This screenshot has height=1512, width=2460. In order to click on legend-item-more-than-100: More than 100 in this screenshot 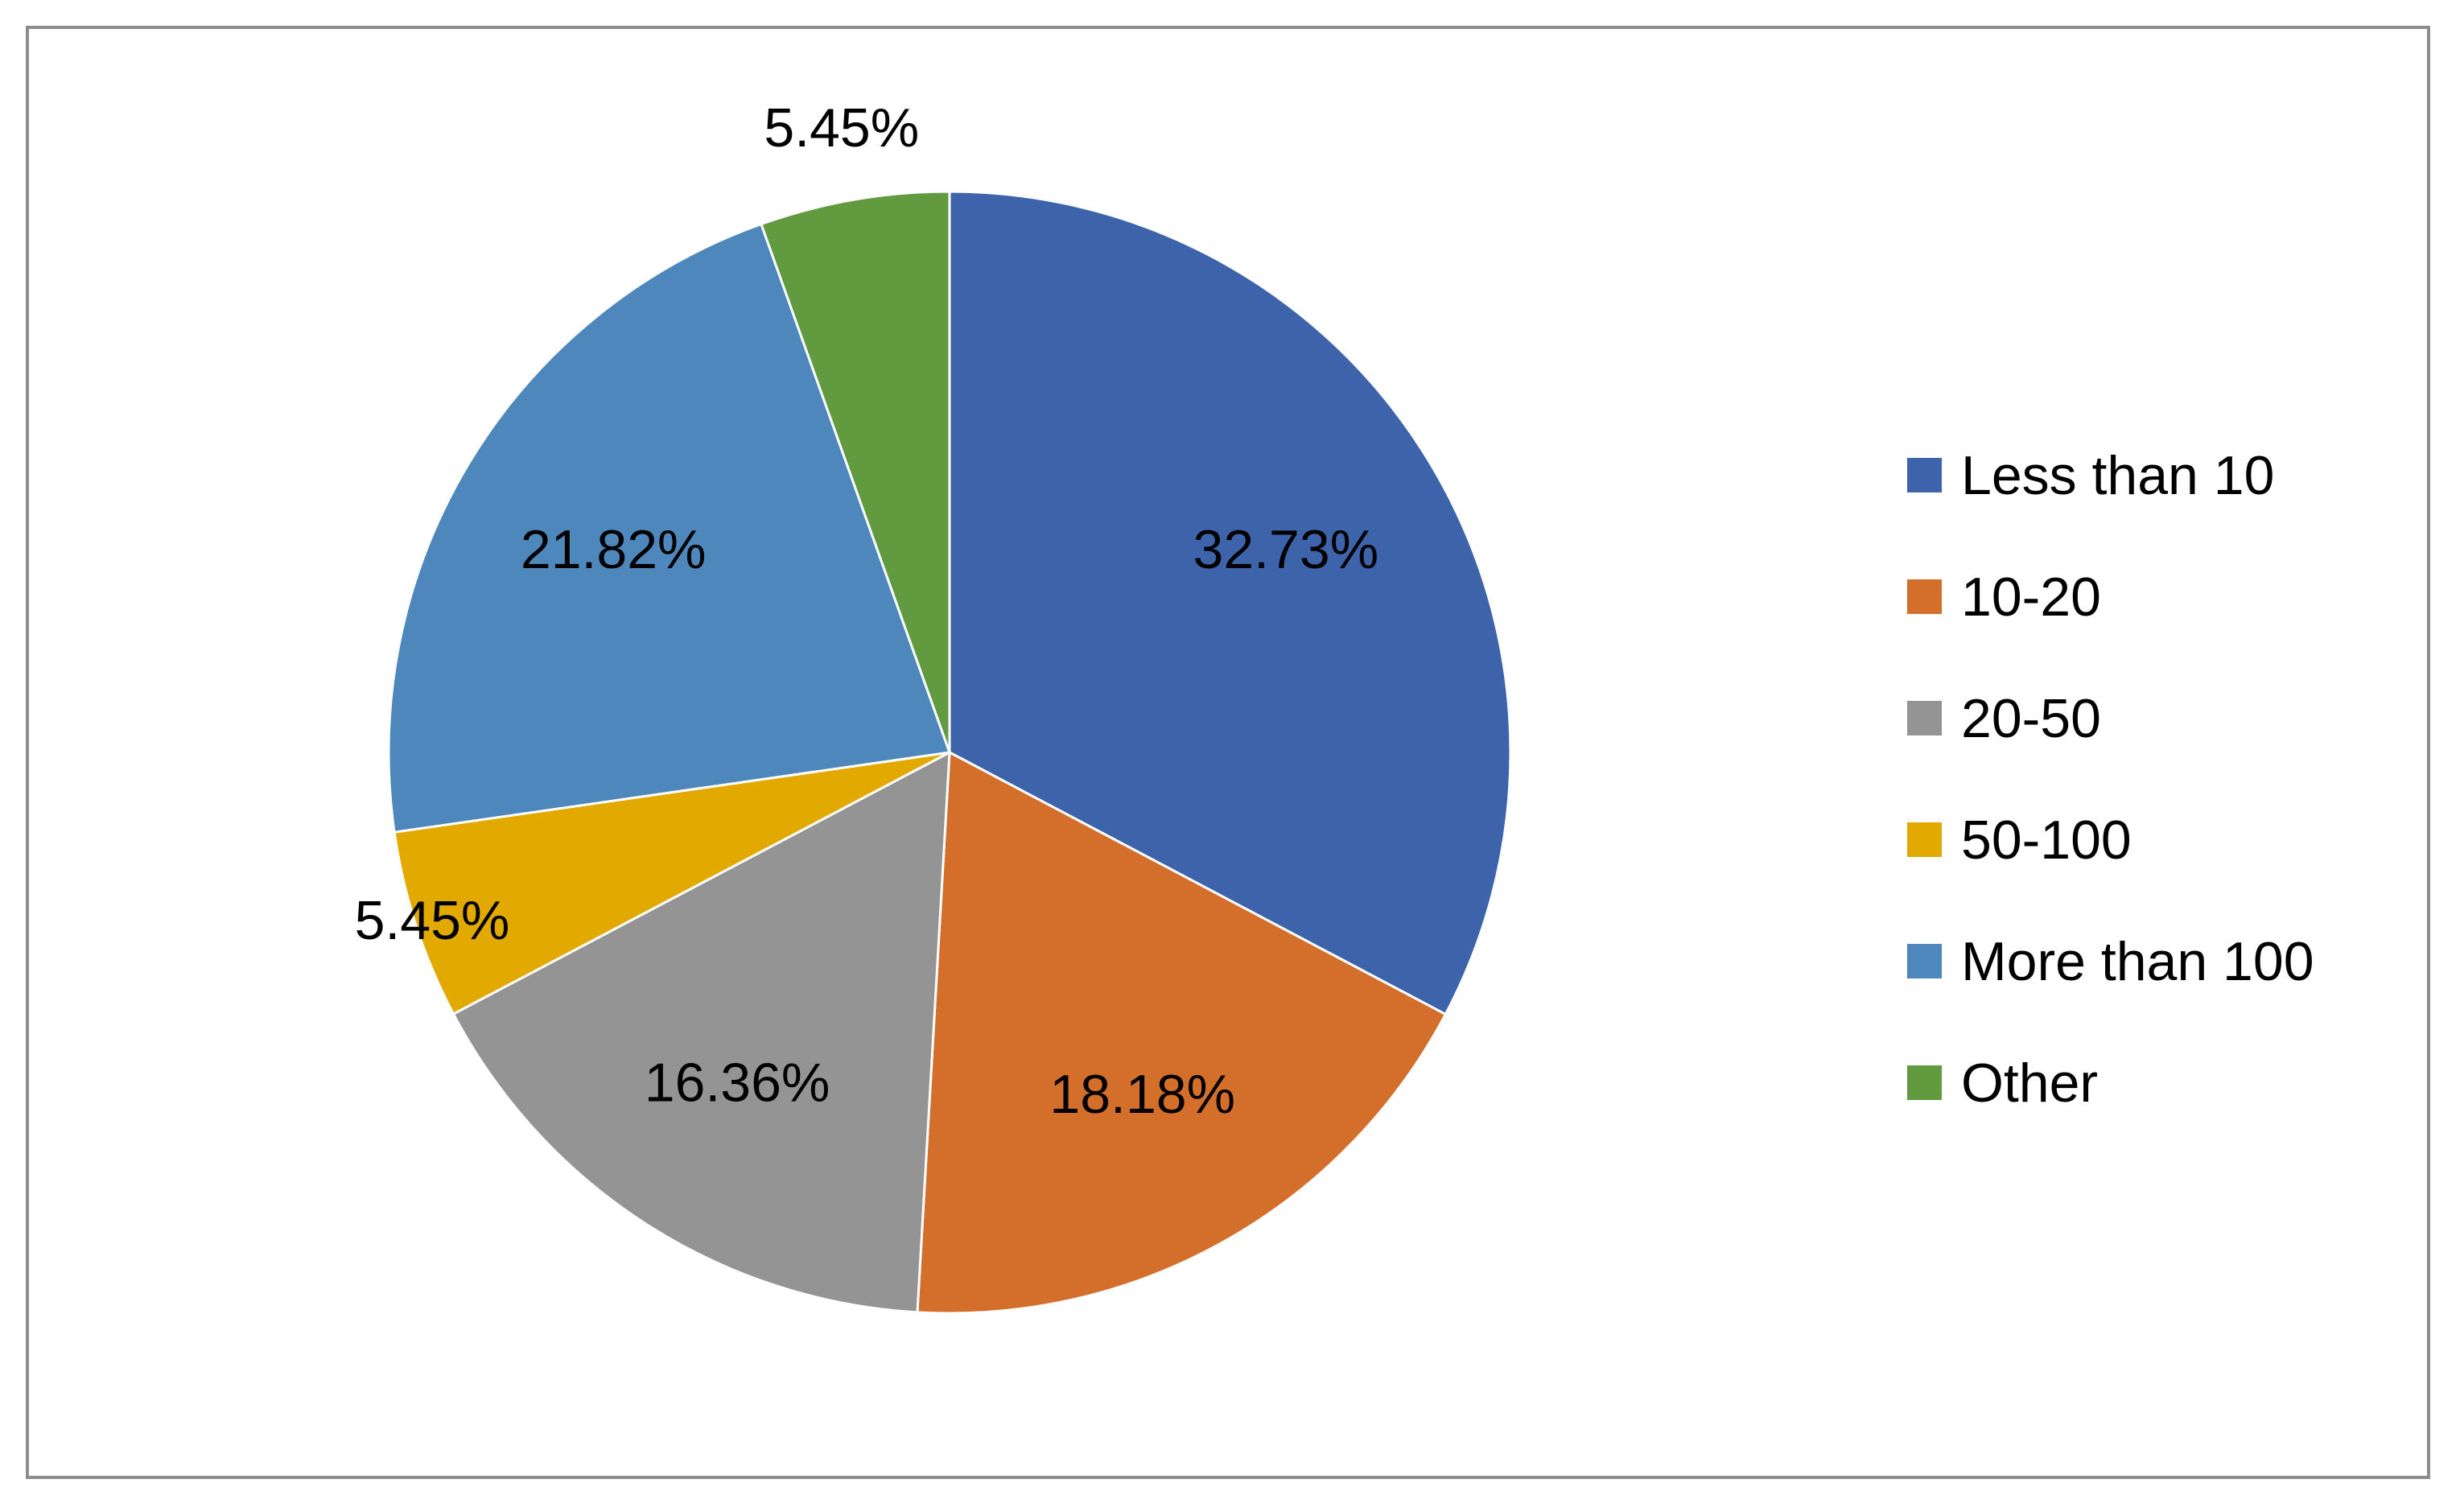, I will do `click(2164, 961)`.